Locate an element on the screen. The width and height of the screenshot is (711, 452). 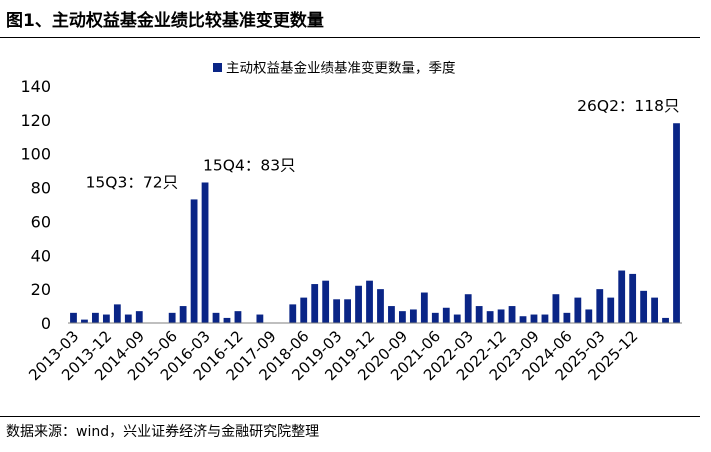
y-tick-label: 120 is located at coordinates (35, 120).